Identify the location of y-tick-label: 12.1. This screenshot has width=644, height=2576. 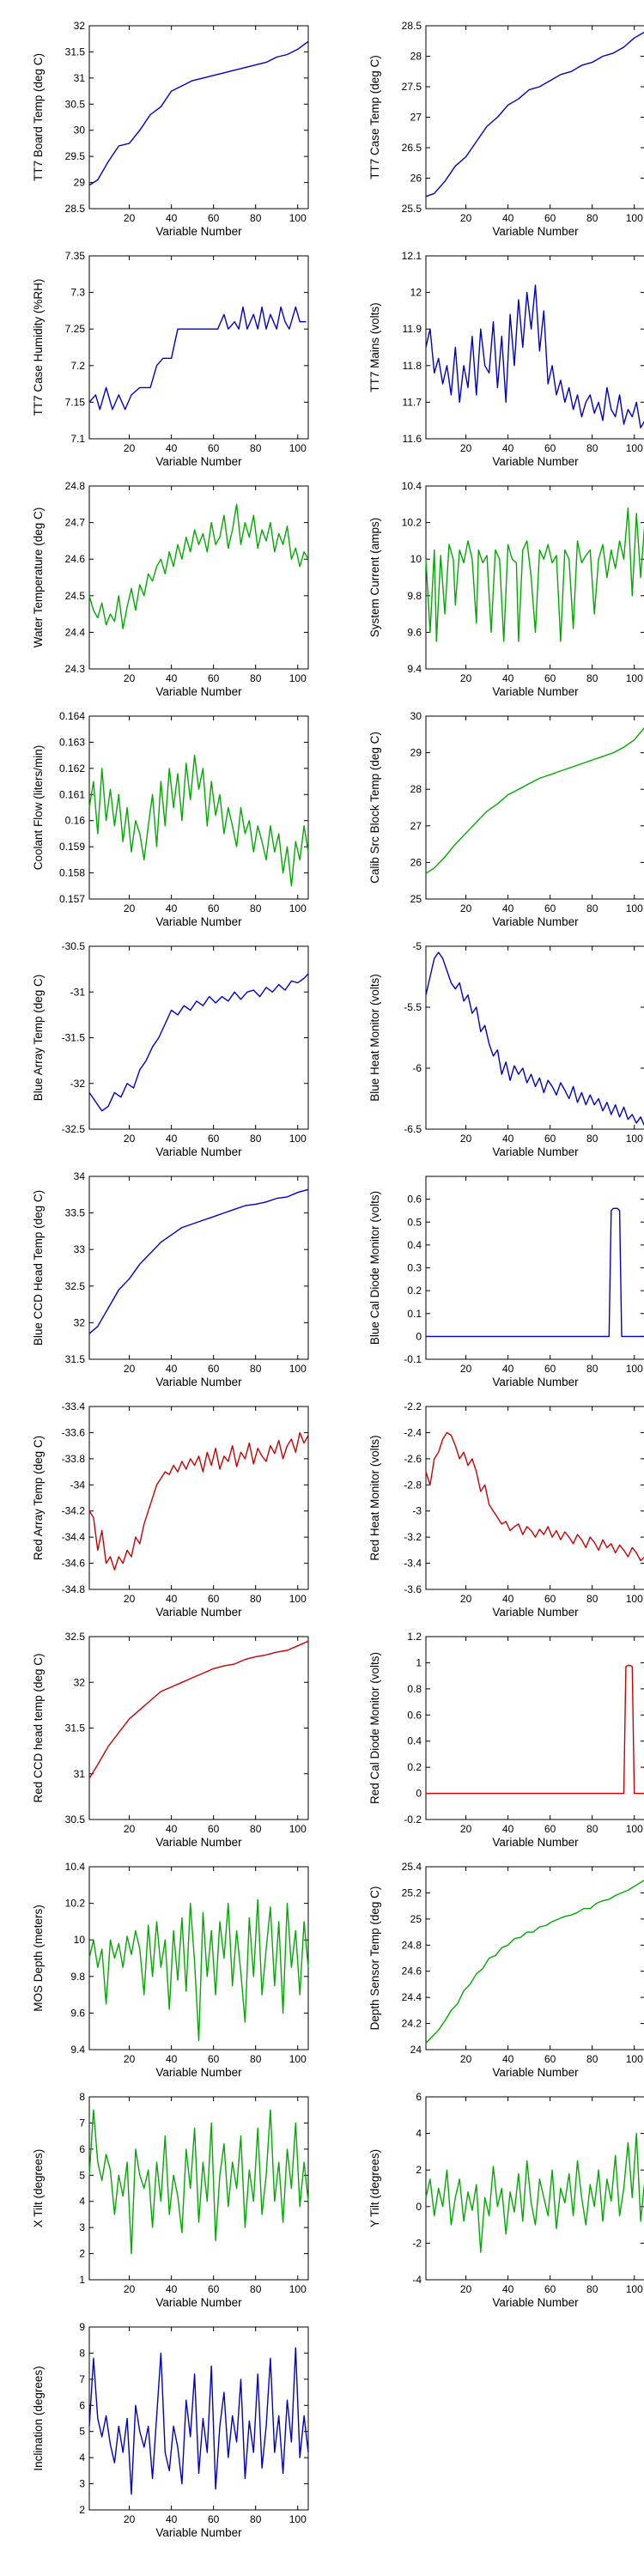
(412, 256).